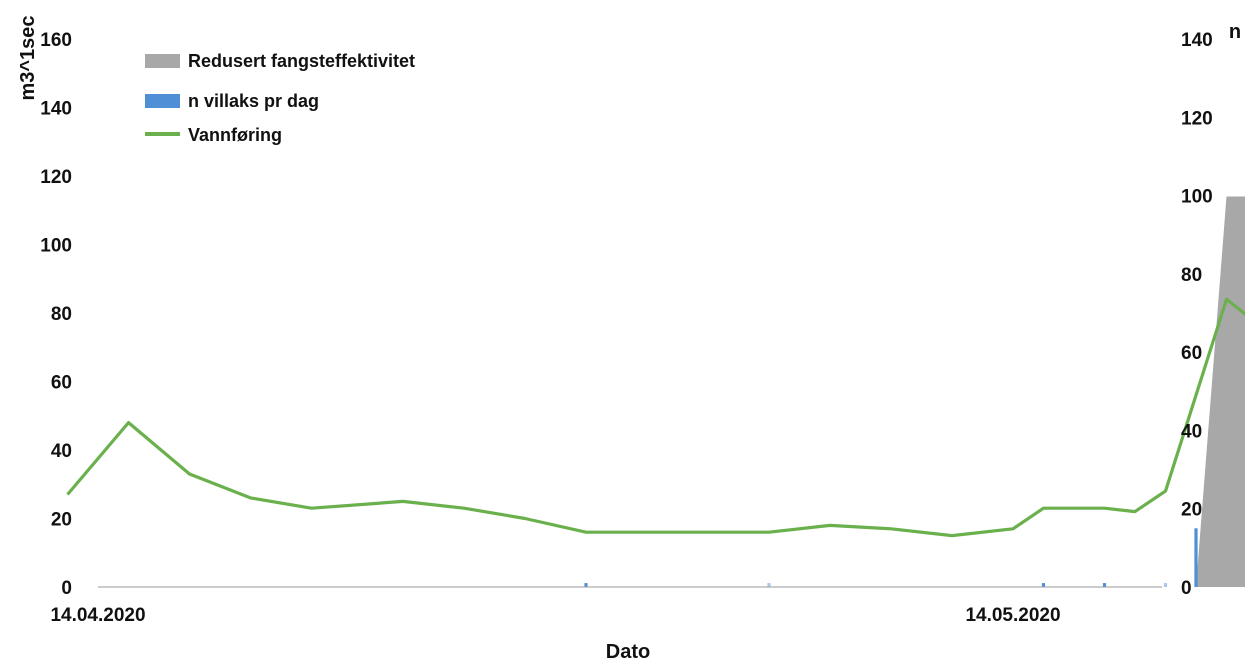 The width and height of the screenshot is (1245, 664). What do you see at coordinates (56, 246) in the screenshot?
I see `left-y-tick-label-5: 100` at bounding box center [56, 246].